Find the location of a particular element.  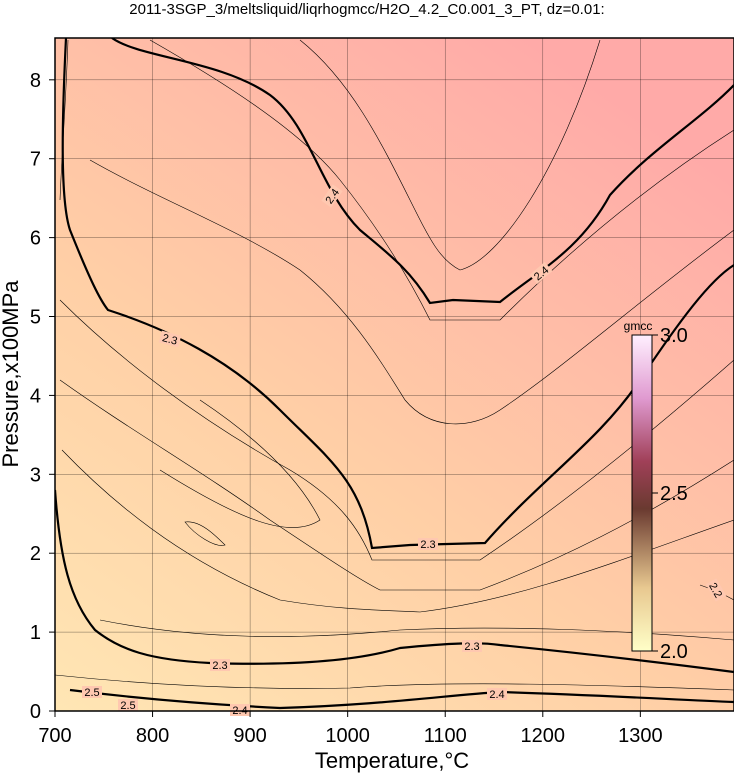

y-tick-label: 3 is located at coordinates (35, 475).